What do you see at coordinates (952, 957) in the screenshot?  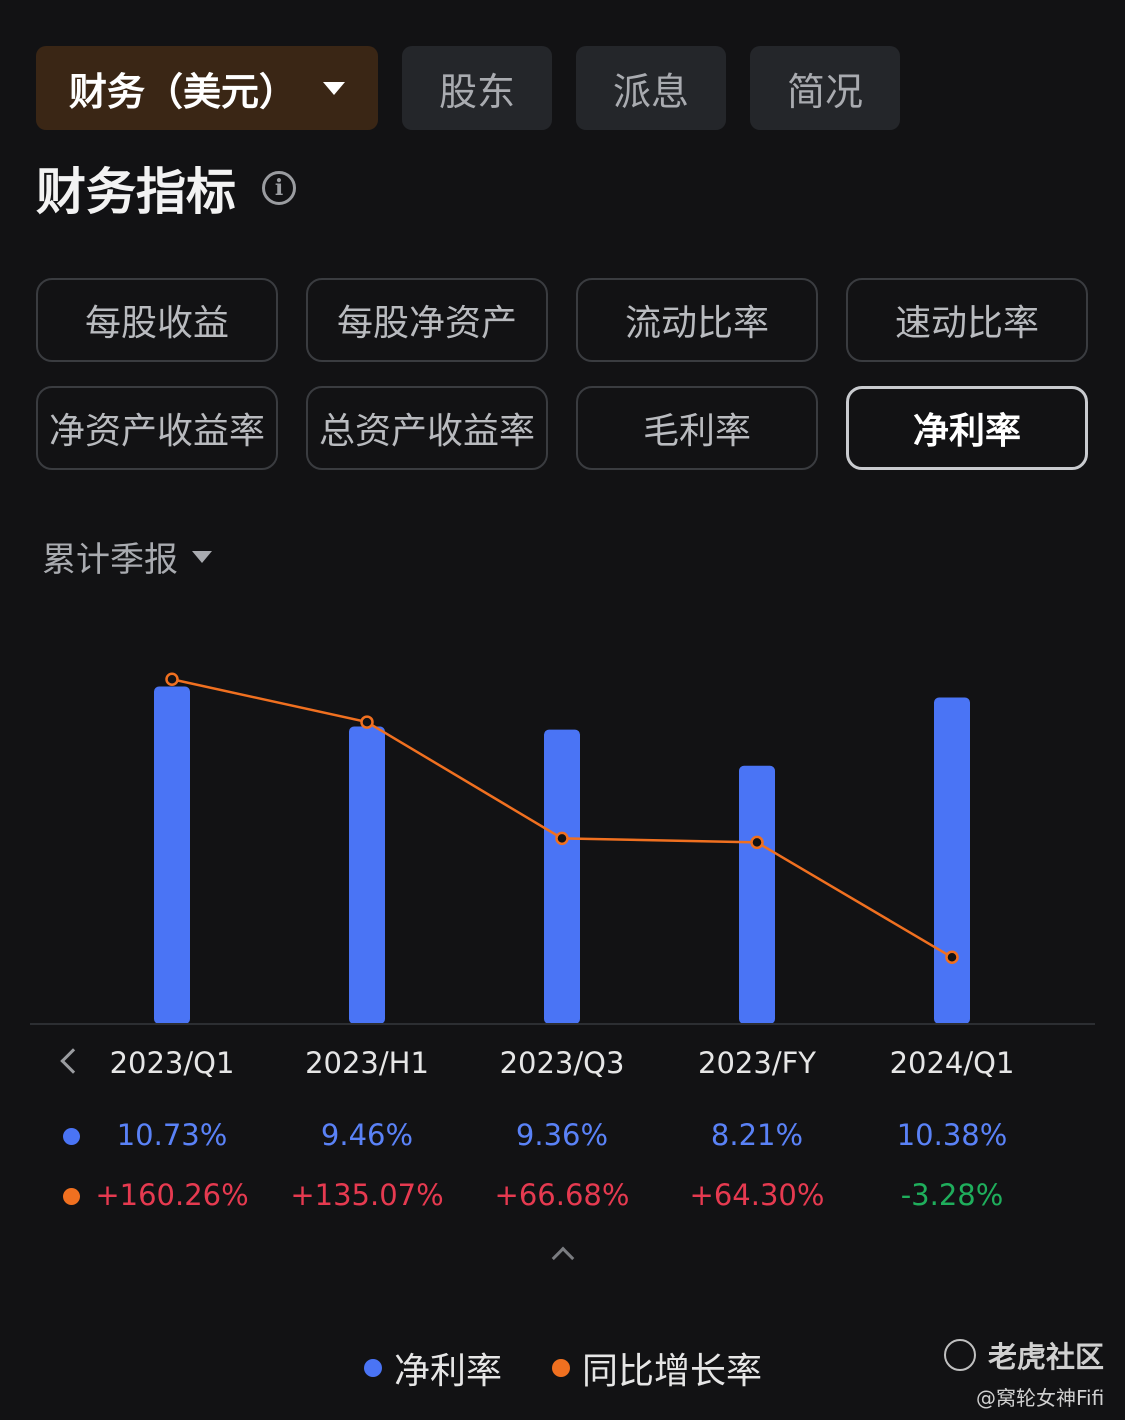 I see `growth-point-2024/Q1` at bounding box center [952, 957].